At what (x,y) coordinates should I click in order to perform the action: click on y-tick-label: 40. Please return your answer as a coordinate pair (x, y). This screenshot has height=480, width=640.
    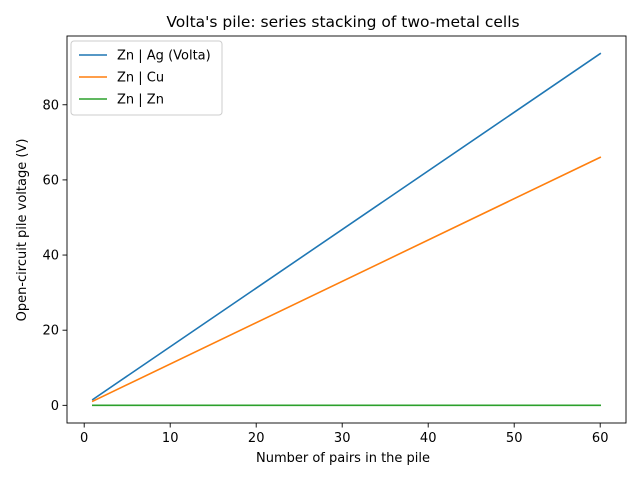
    Looking at the image, I should click on (50, 256).